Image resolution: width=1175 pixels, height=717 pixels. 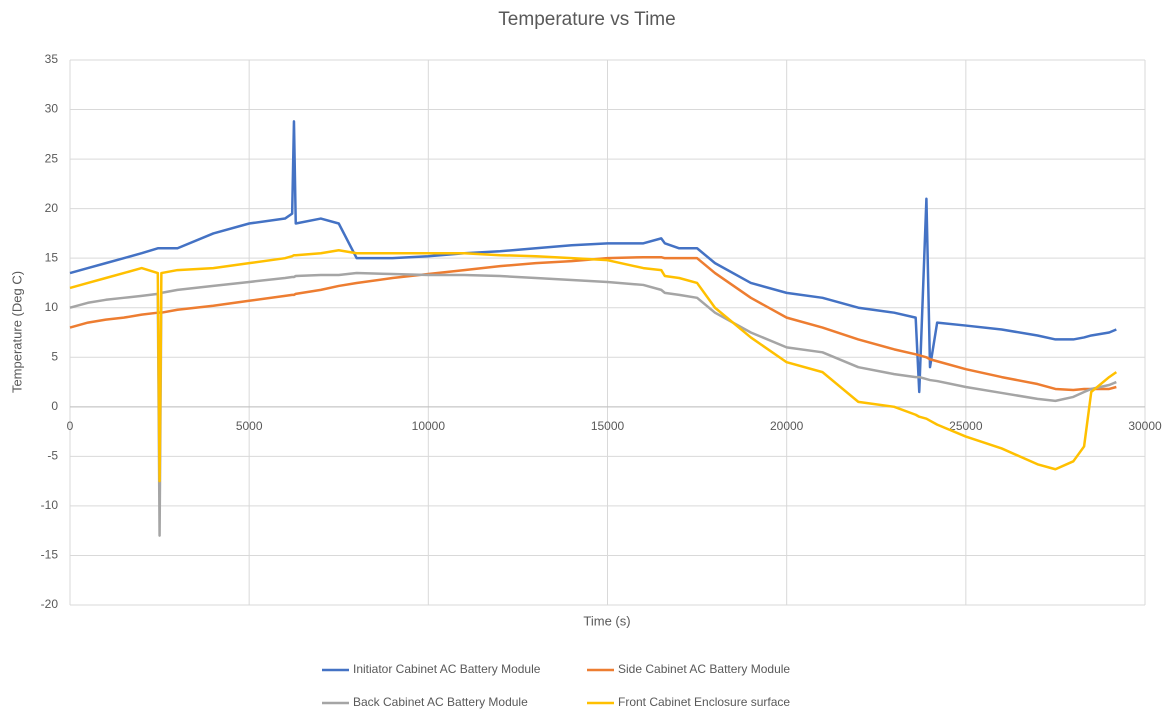 What do you see at coordinates (70, 426) in the screenshot?
I see `x-tick-label: 0` at bounding box center [70, 426].